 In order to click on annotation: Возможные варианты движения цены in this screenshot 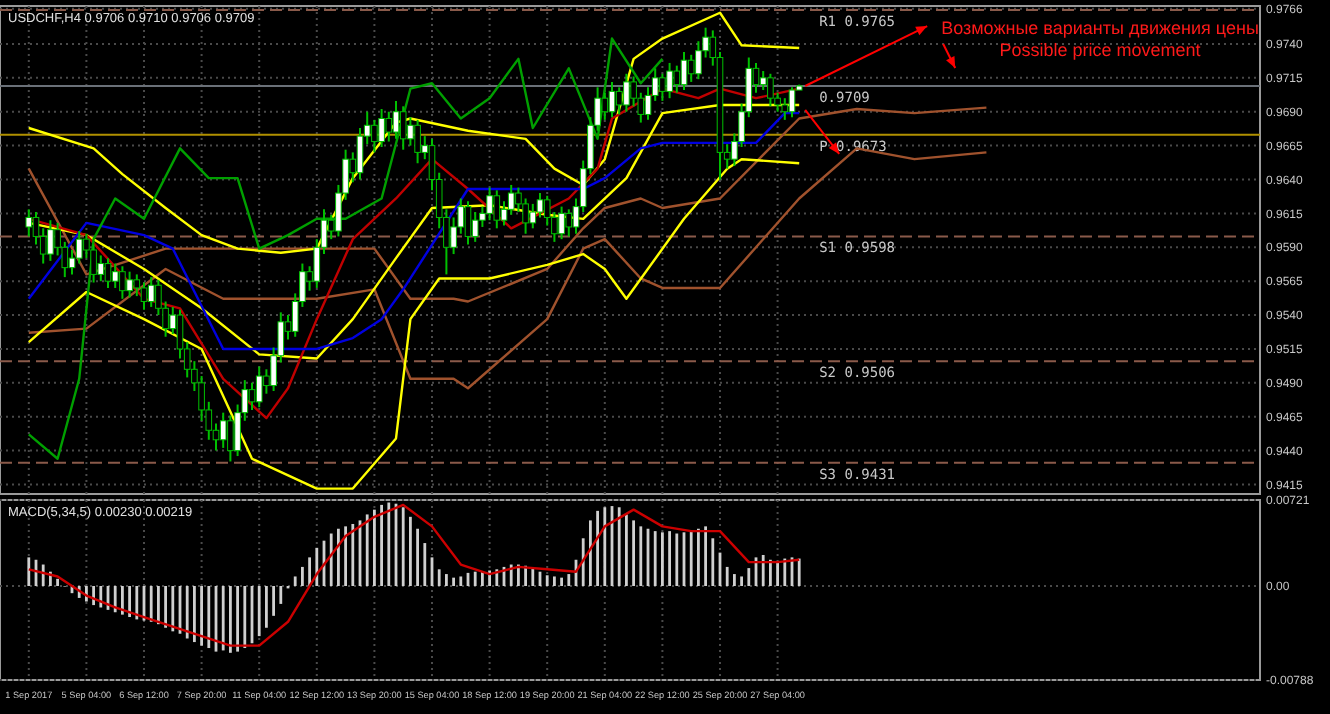, I will do `click(1100, 28)`.